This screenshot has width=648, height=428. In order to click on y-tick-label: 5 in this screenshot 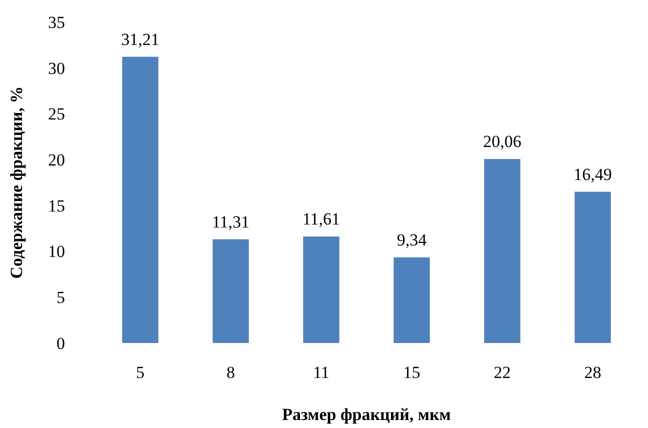, I will do `click(60, 298)`.